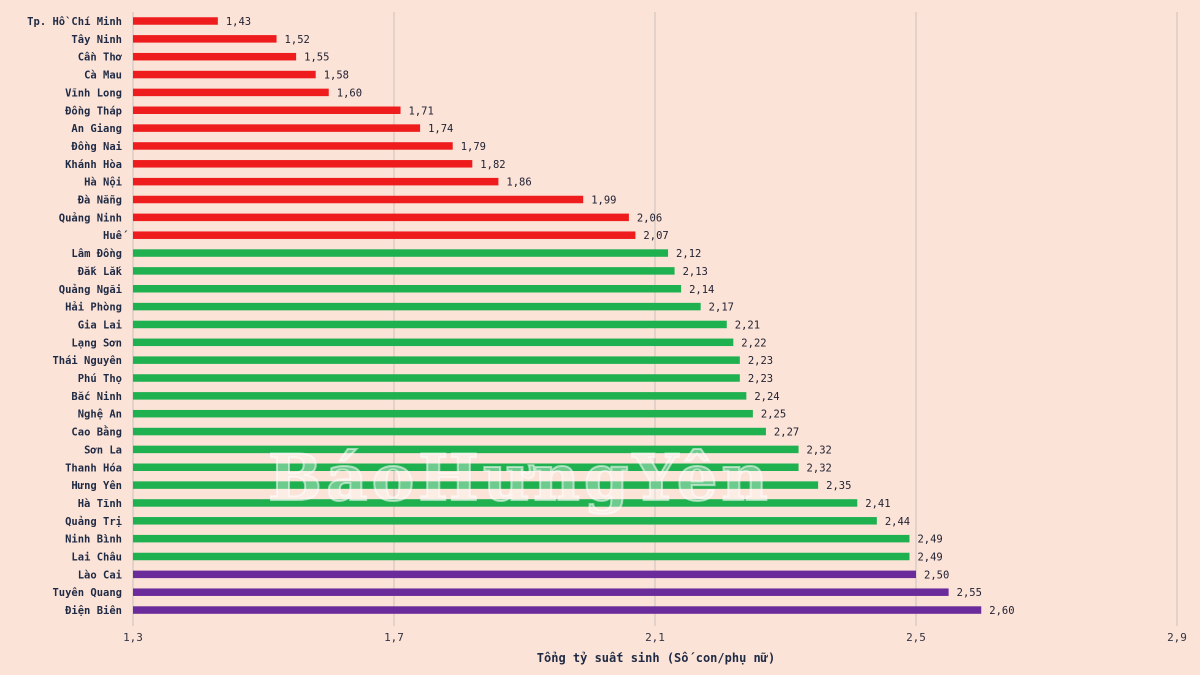 The width and height of the screenshot is (1200, 675). What do you see at coordinates (316, 58) in the screenshot?
I see `data-label: 1,55` at bounding box center [316, 58].